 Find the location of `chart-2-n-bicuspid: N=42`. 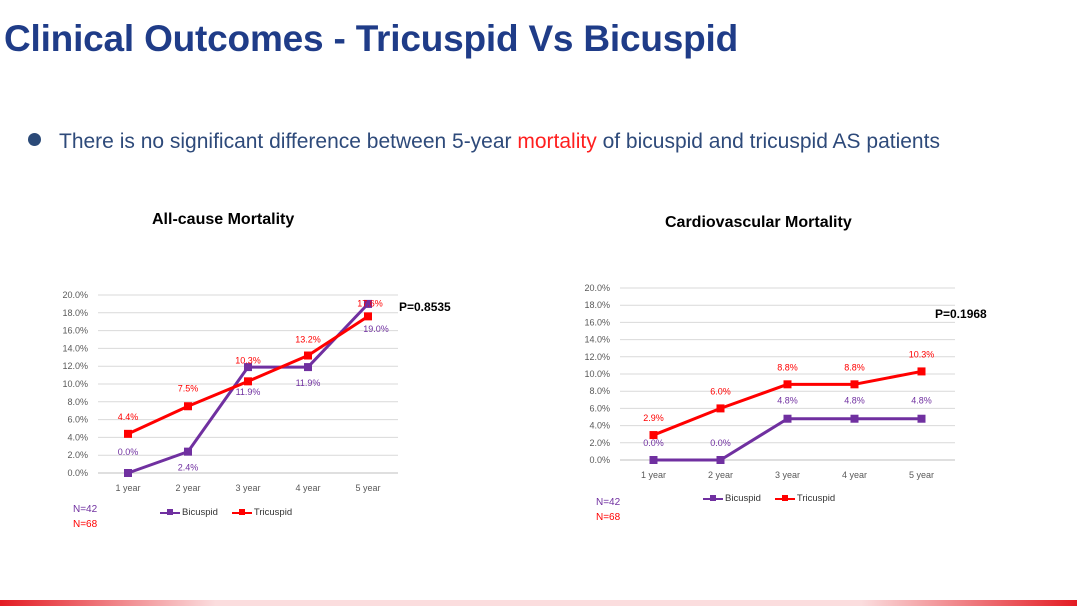

chart-2-n-bicuspid: N=42 is located at coordinates (608, 502).